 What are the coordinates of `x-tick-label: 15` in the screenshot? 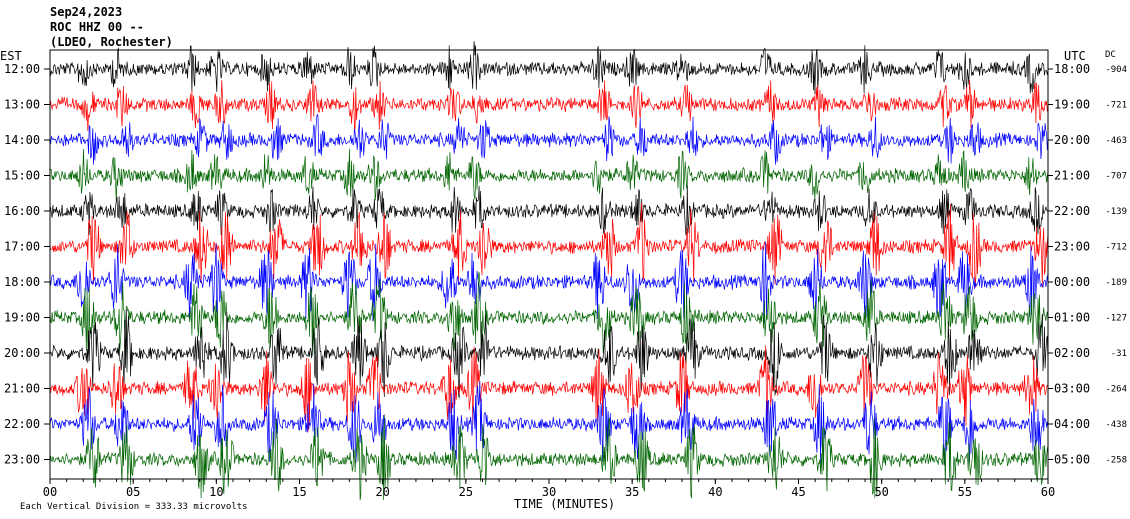 It's located at (299, 492).